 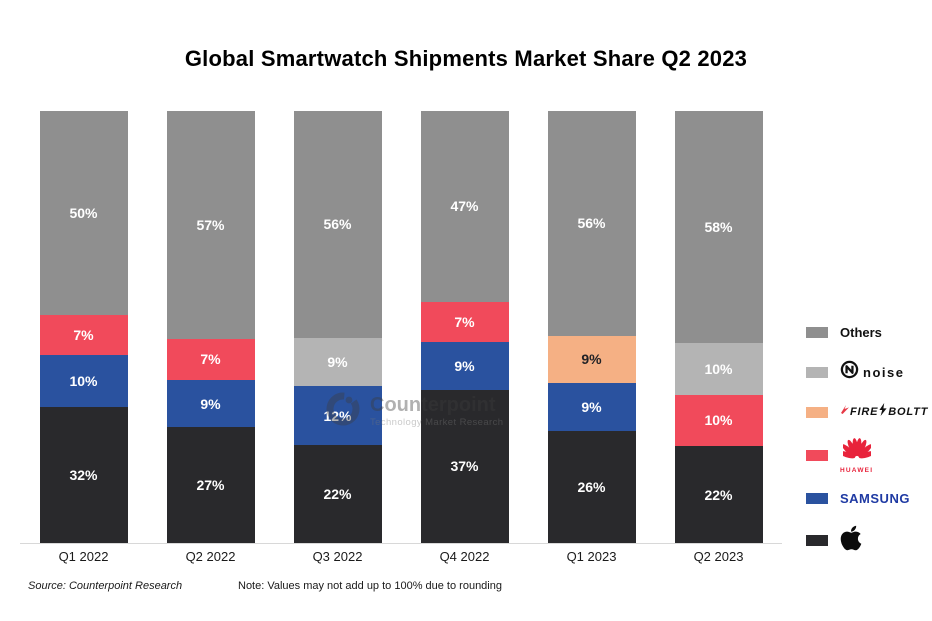 What do you see at coordinates (849, 372) in the screenshot?
I see `noise-circle-n-icon` at bounding box center [849, 372].